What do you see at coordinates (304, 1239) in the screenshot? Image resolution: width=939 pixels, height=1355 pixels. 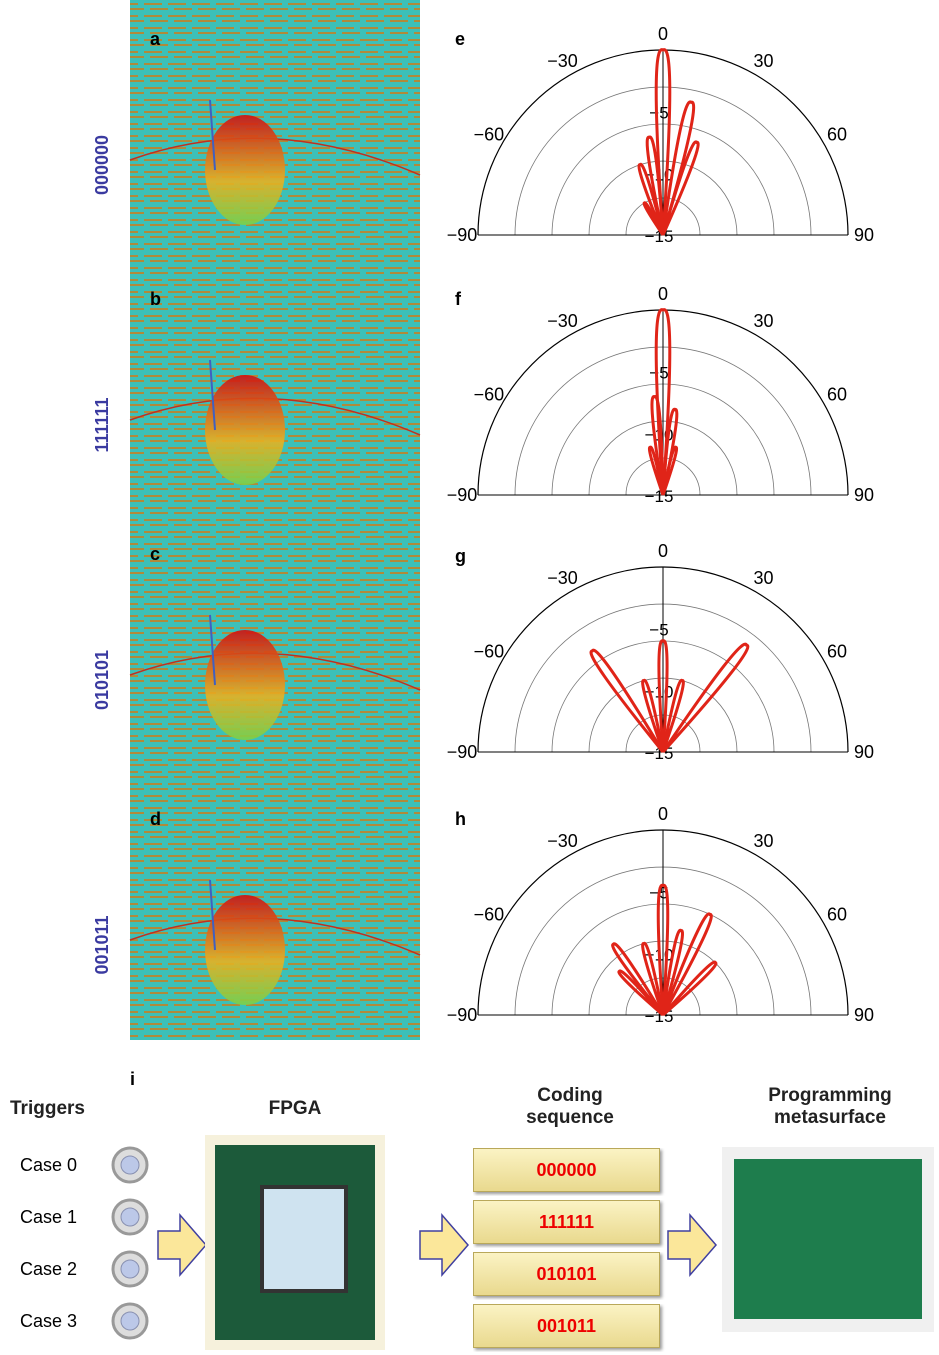 I see `fpga-screen` at bounding box center [304, 1239].